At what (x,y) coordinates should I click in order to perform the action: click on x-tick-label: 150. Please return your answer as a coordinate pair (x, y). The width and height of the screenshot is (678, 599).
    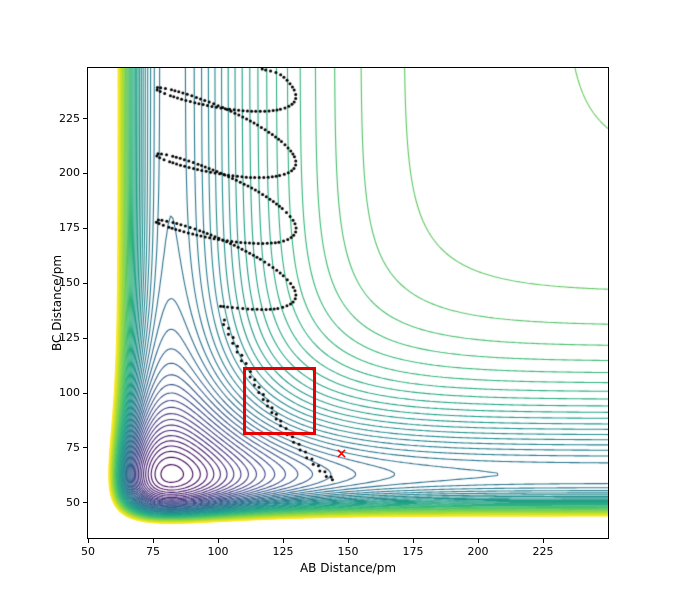
    Looking at the image, I should click on (348, 551).